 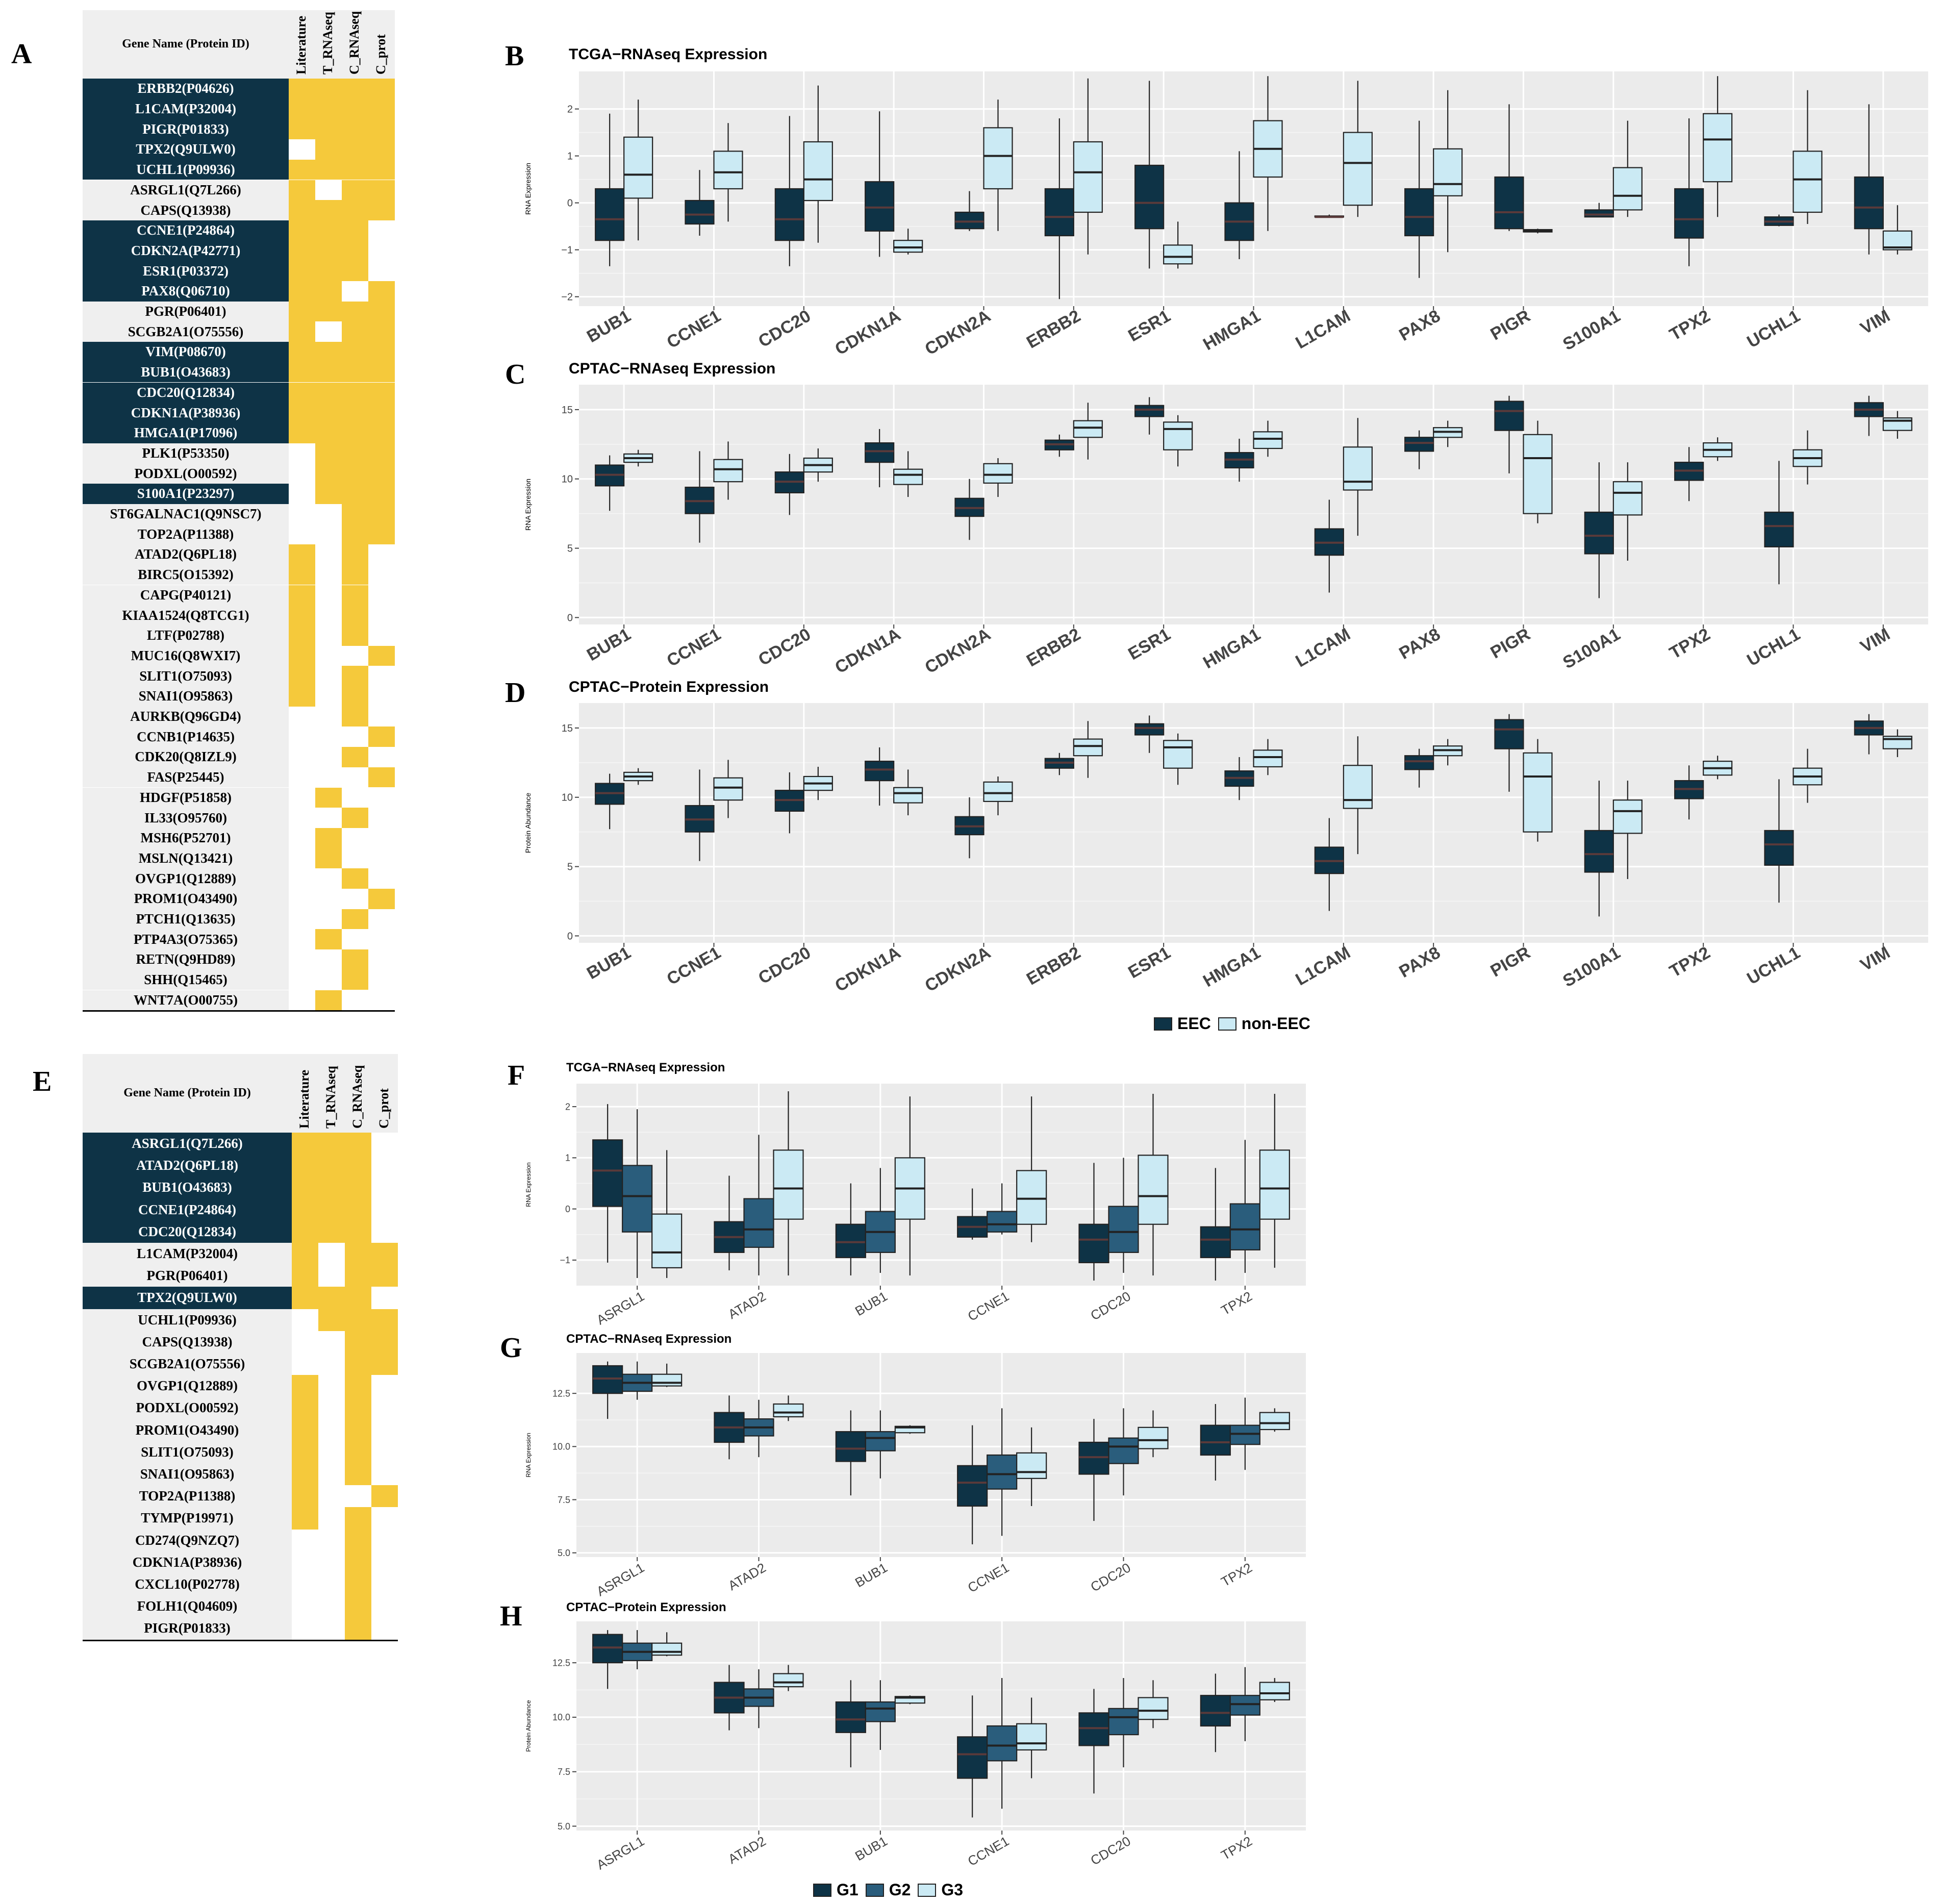 What do you see at coordinates (239, 393) in the screenshot?
I see `table-row: CDC20(Q12834)` at bounding box center [239, 393].